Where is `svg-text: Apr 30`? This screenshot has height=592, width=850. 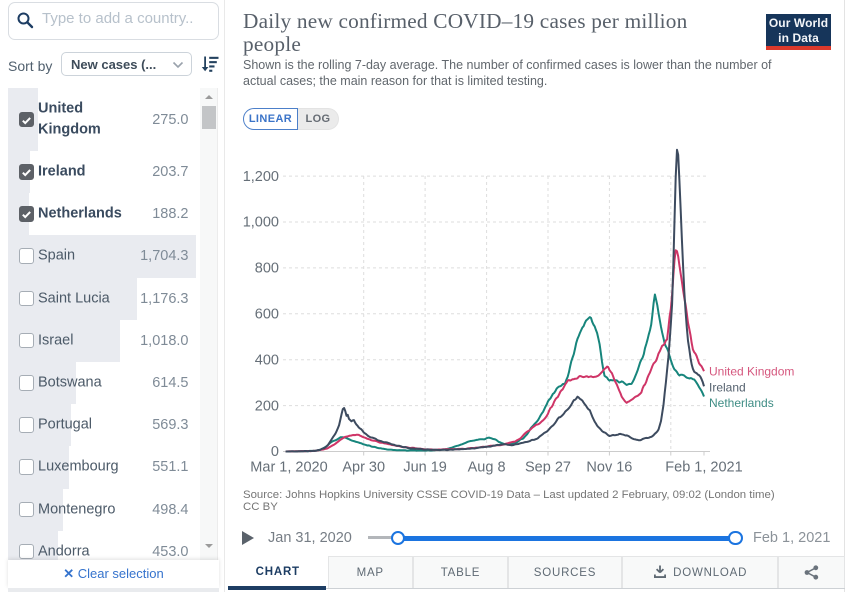
svg-text: Apr 30 is located at coordinates (363, 468).